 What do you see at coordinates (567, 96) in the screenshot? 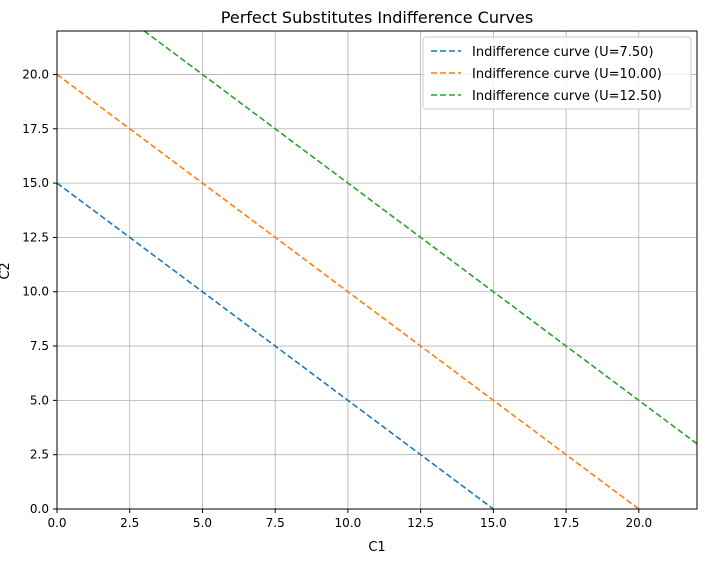
I see `legend-label: Indifference curve (U=12.50)` at bounding box center [567, 96].